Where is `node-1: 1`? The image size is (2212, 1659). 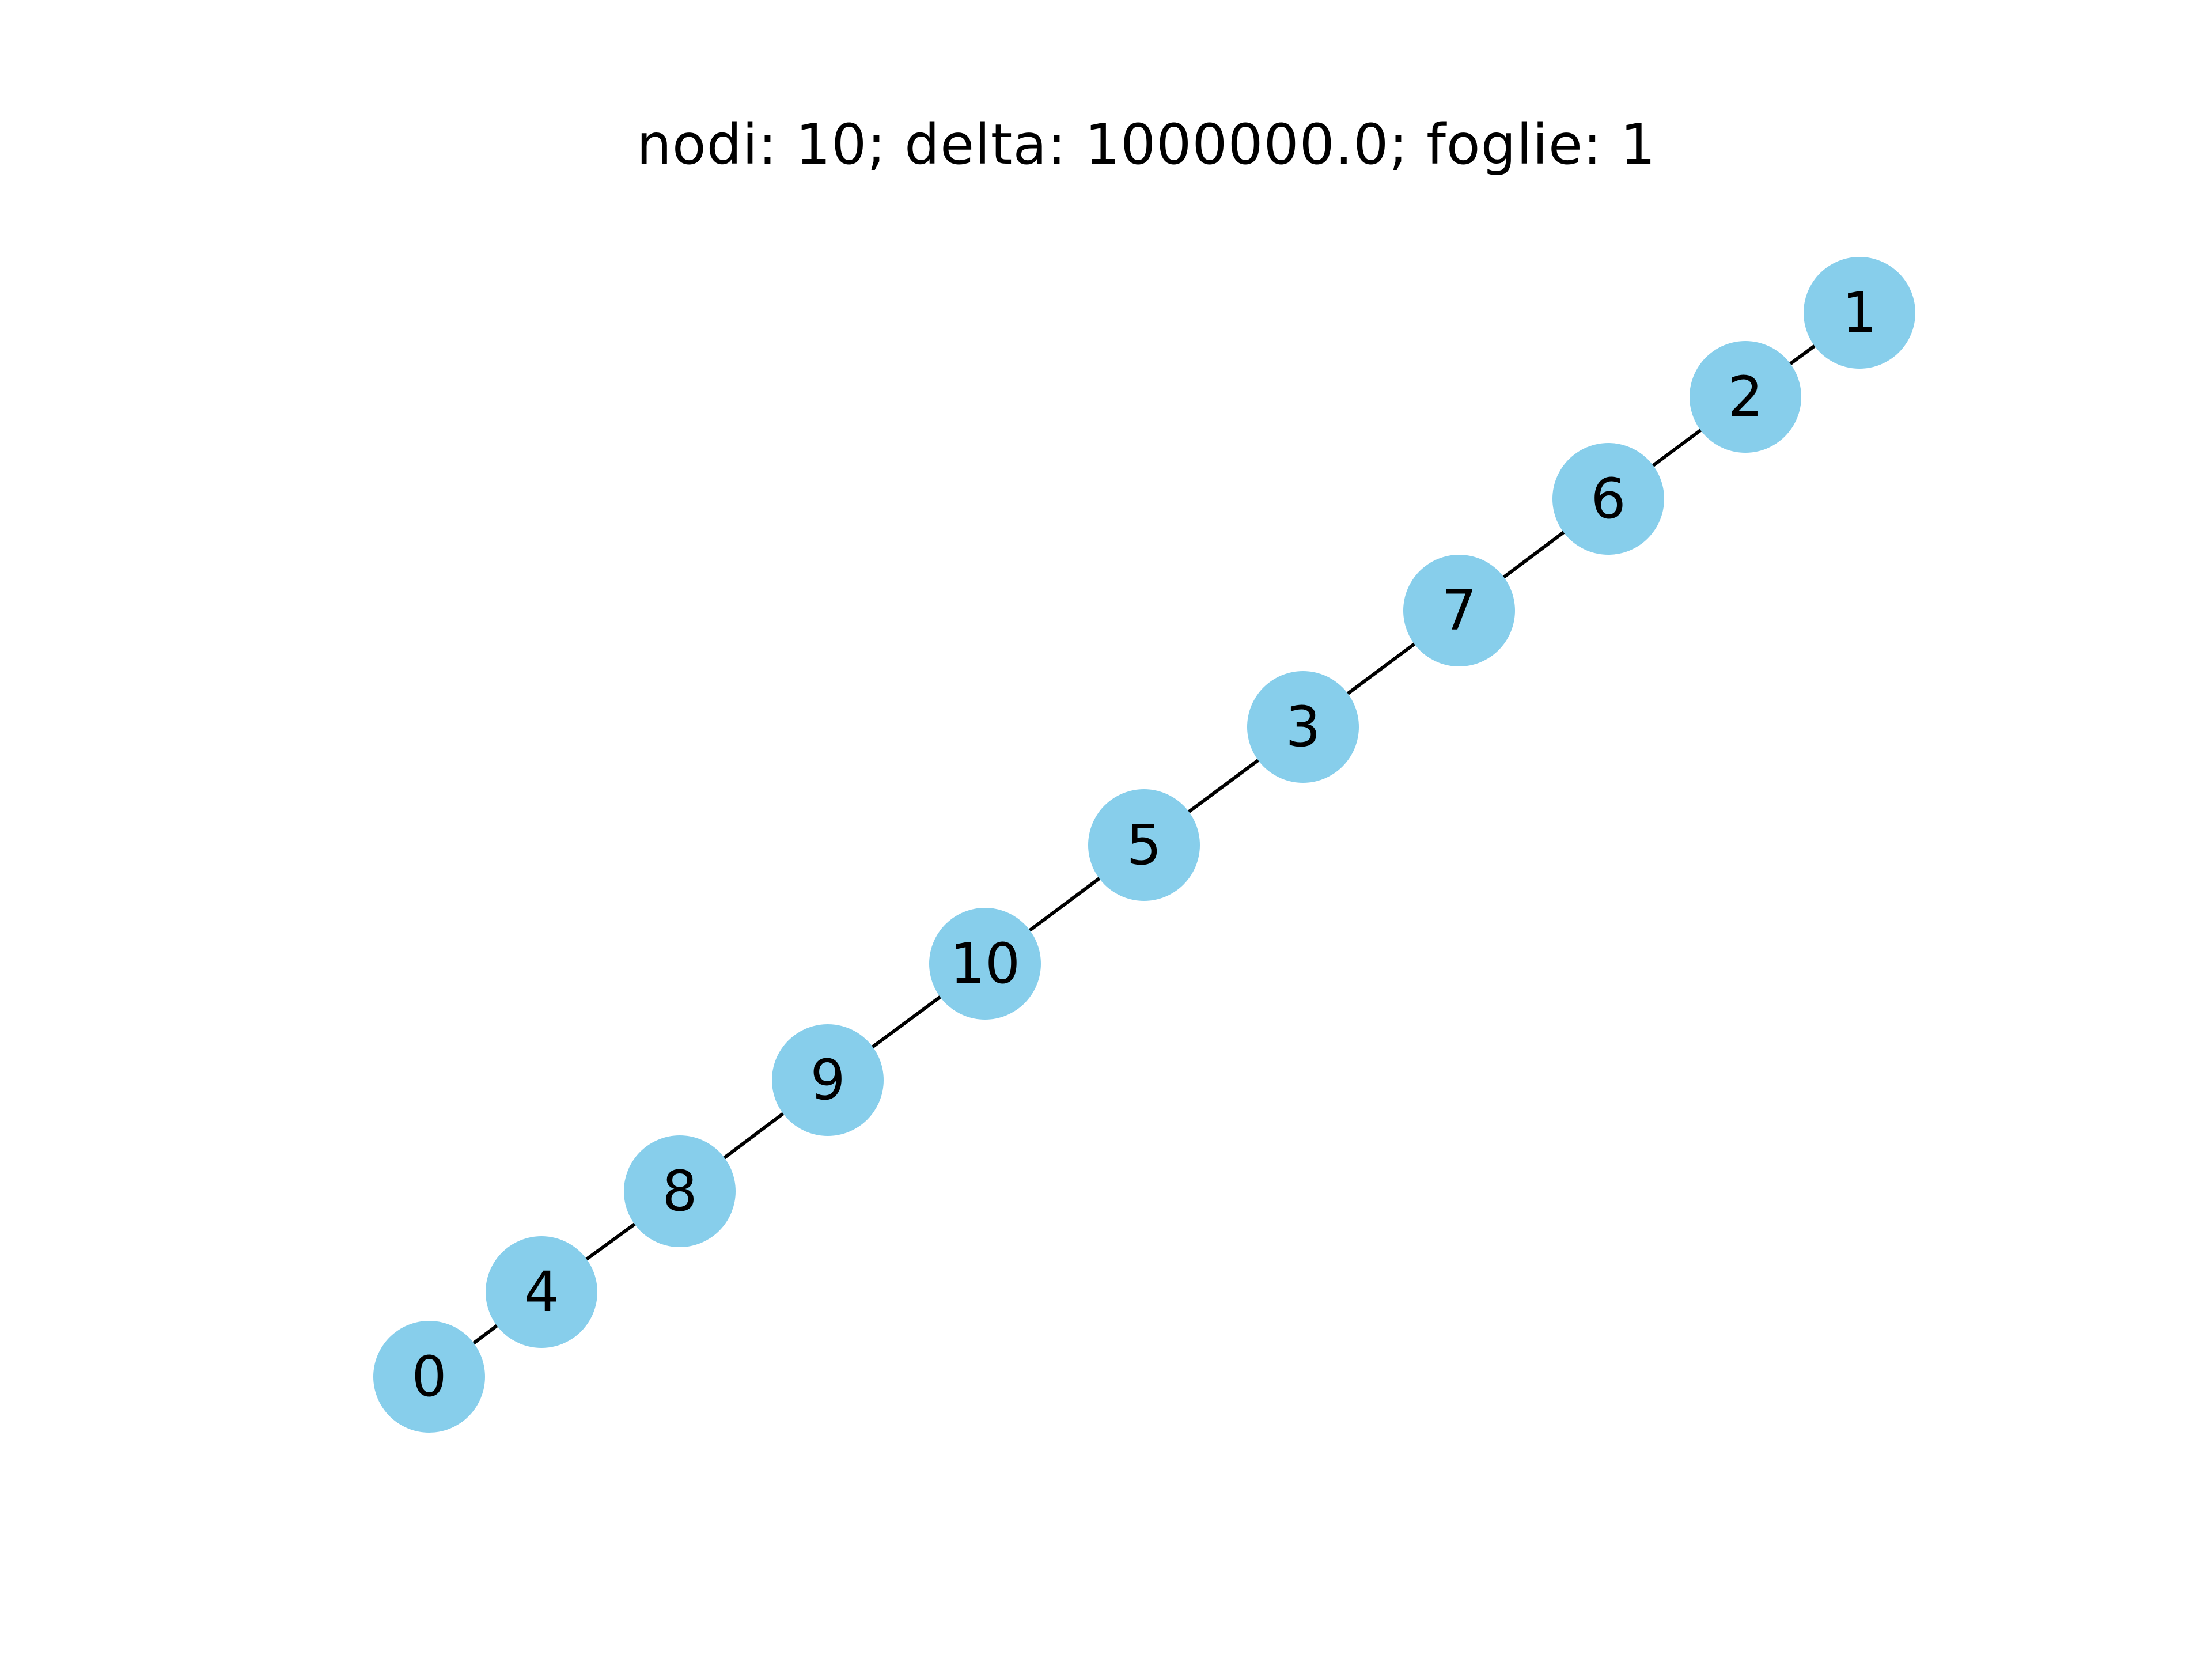
node-1: 1 is located at coordinates (1859, 313).